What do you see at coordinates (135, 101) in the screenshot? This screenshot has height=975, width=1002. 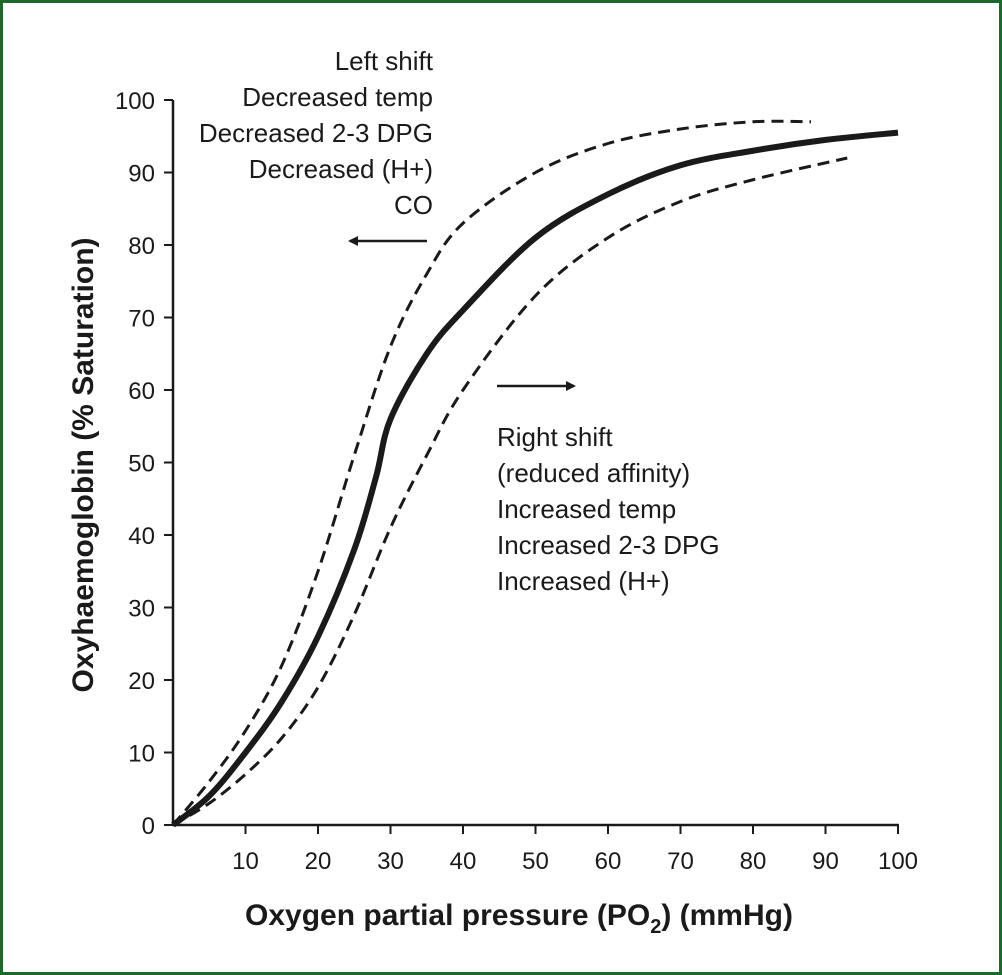 I see `y-tick-label: 100` at bounding box center [135, 101].